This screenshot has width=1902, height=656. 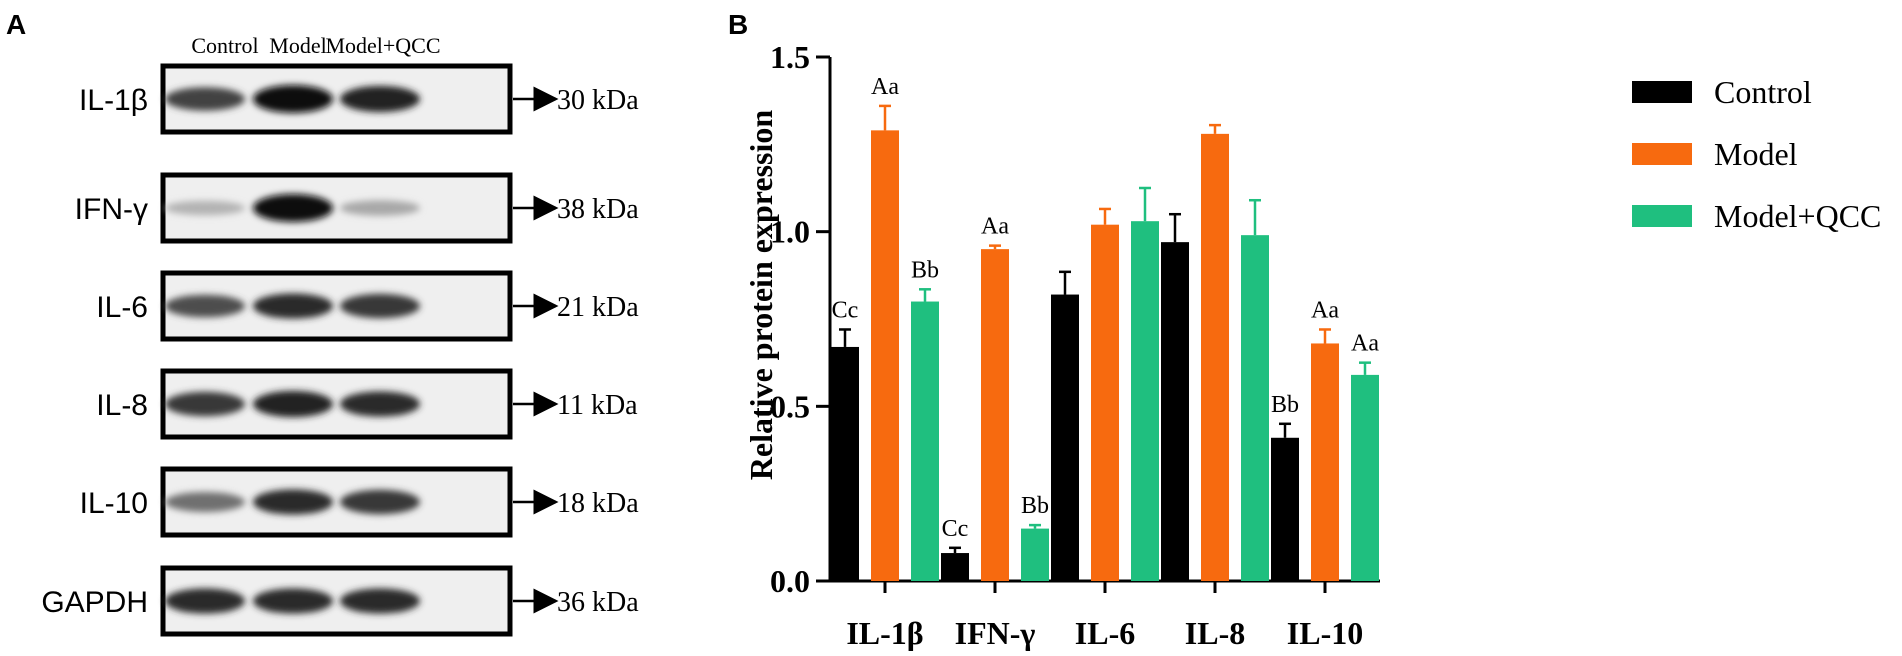 I want to click on x-category-label: IL-8, so click(x=1215, y=633).